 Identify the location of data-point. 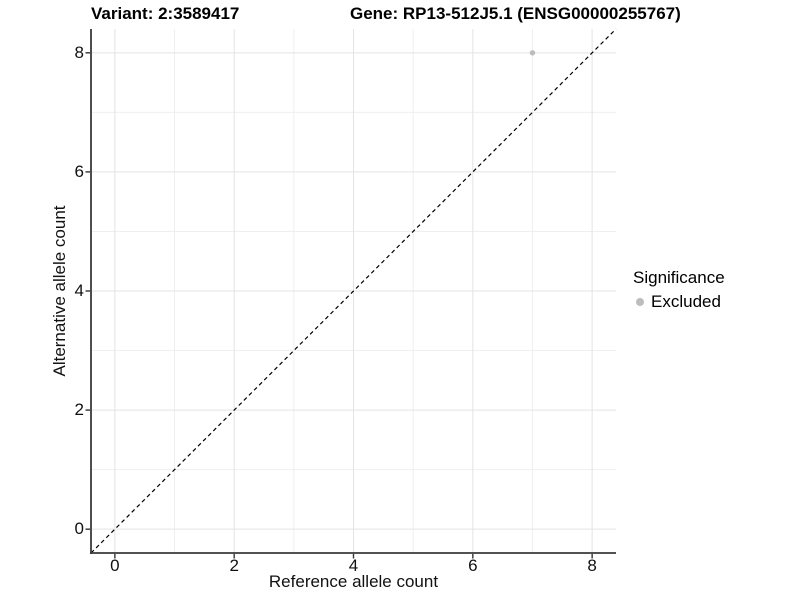
(532, 53).